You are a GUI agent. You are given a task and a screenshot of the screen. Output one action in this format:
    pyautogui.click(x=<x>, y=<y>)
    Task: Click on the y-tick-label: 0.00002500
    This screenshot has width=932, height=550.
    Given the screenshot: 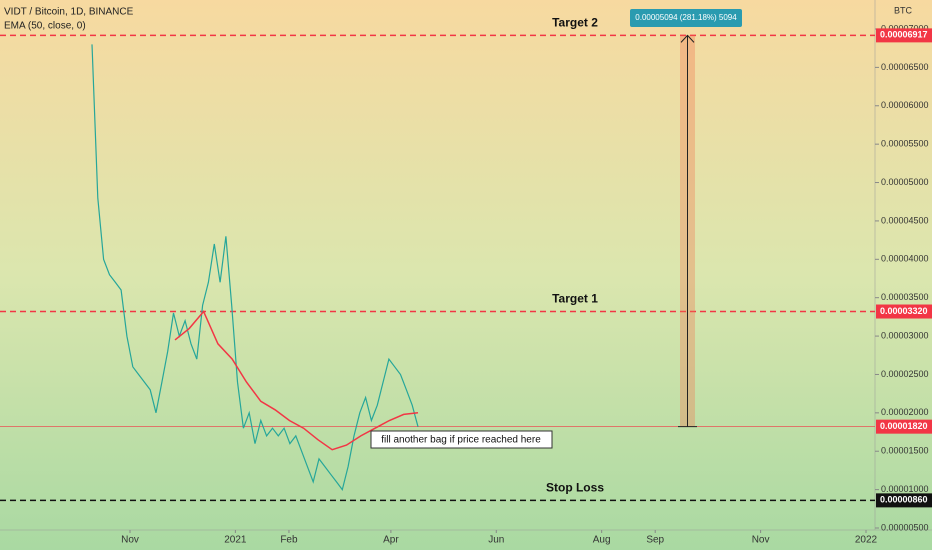 What is the action you would take?
    pyautogui.click(x=905, y=374)
    